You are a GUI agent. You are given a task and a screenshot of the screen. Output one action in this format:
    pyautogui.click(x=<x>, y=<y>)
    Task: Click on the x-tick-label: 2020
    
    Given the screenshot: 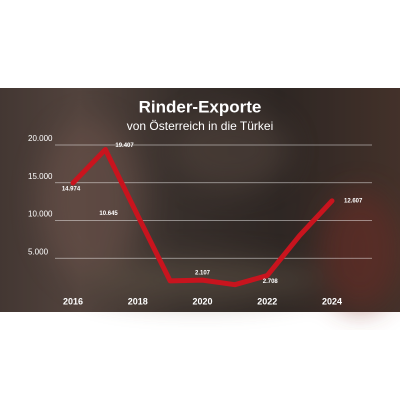 What is the action you would take?
    pyautogui.click(x=202, y=301)
    